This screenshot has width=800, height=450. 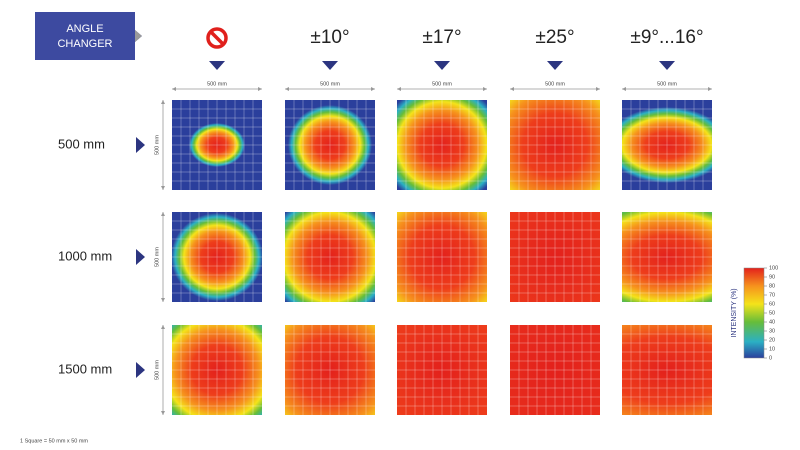 I want to click on angle-changer-box, so click(x=88, y=36).